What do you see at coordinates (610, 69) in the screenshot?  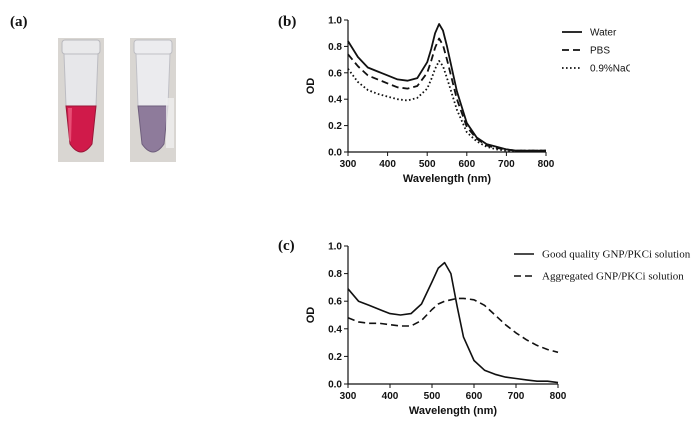 I see `legend-label-3: 0.9%NaCl` at bounding box center [610, 69].